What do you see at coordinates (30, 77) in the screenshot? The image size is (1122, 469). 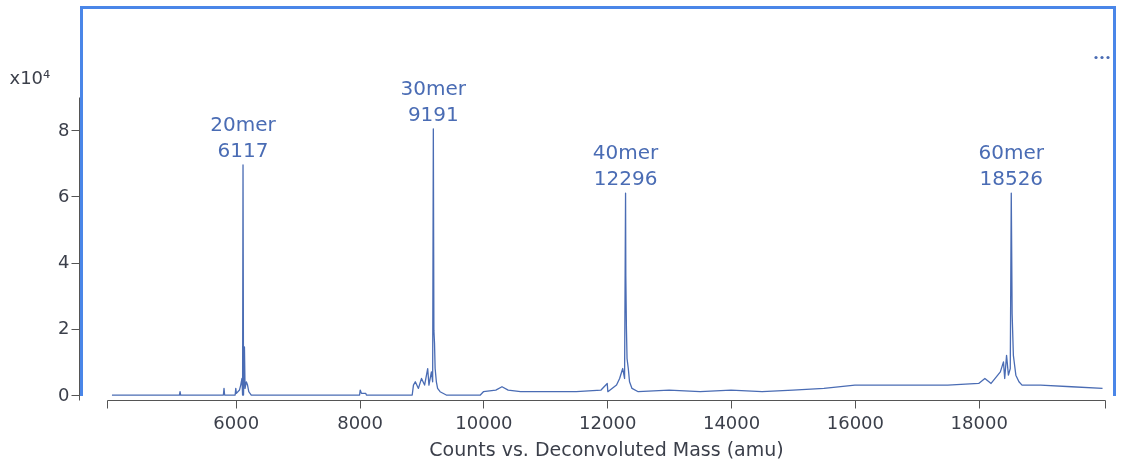 I see `y-axis-title: x10⁴` at bounding box center [30, 77].